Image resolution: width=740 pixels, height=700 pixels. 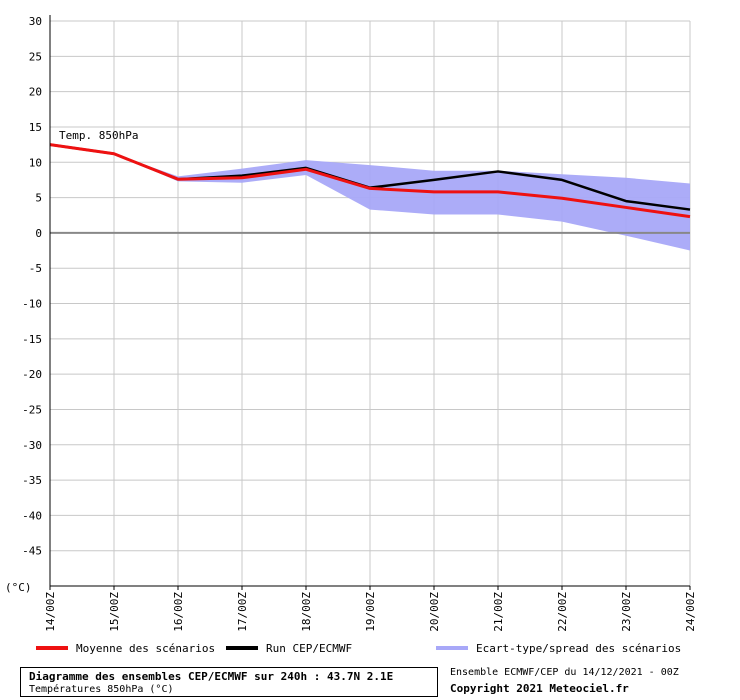 What do you see at coordinates (32, 304) in the screenshot?
I see `y-tick-label: -10` at bounding box center [32, 304].